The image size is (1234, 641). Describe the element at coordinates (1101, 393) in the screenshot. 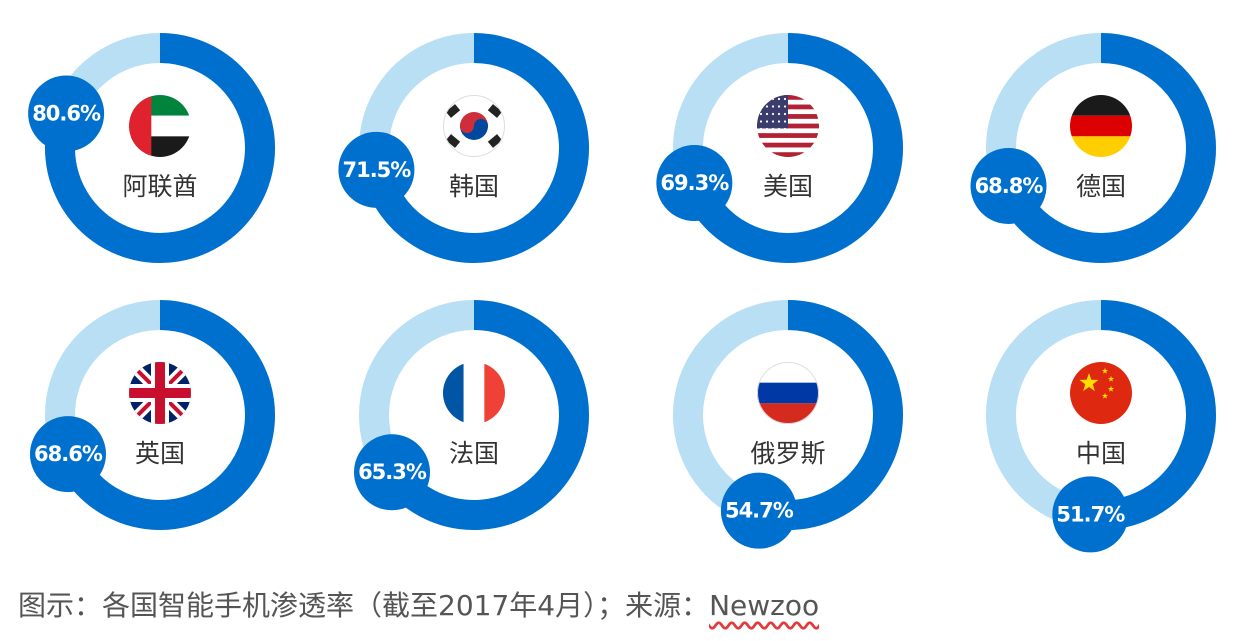

I see `china-flag-icon` at that location.